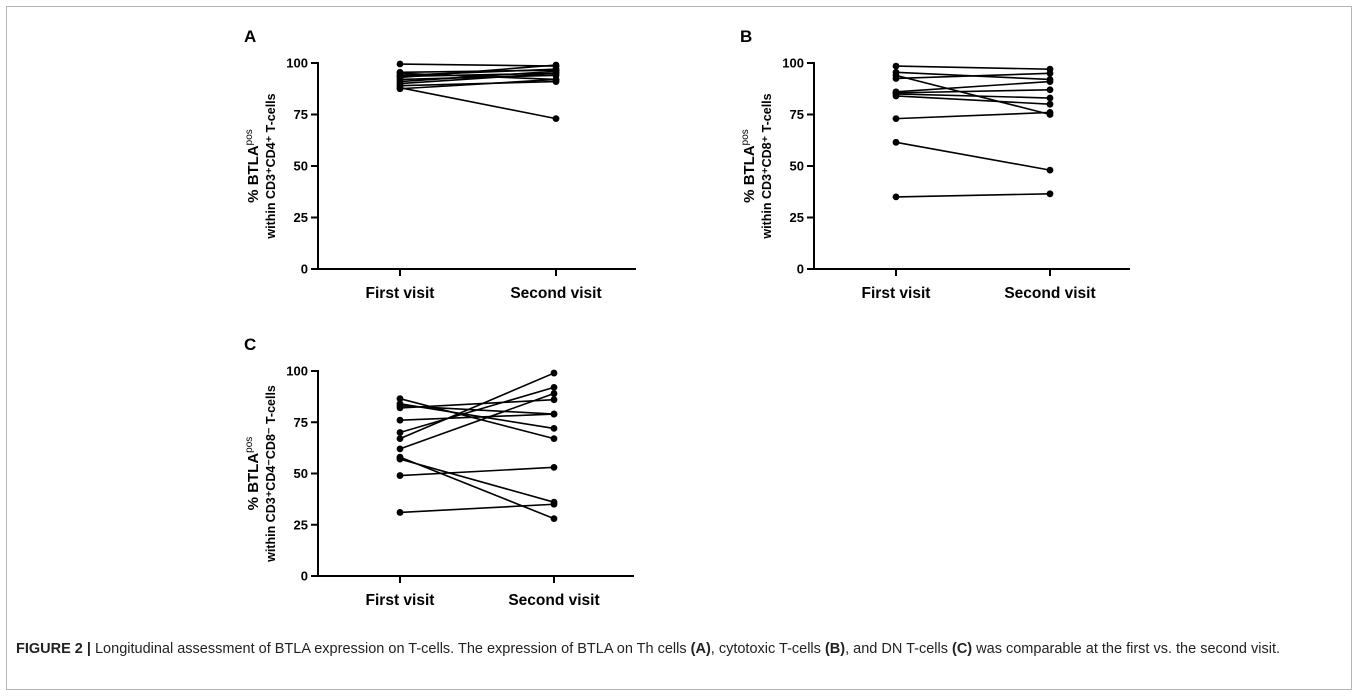  Describe the element at coordinates (253, 166) in the screenshot. I see `panel-a-y-label-main: % BTLApos` at that location.